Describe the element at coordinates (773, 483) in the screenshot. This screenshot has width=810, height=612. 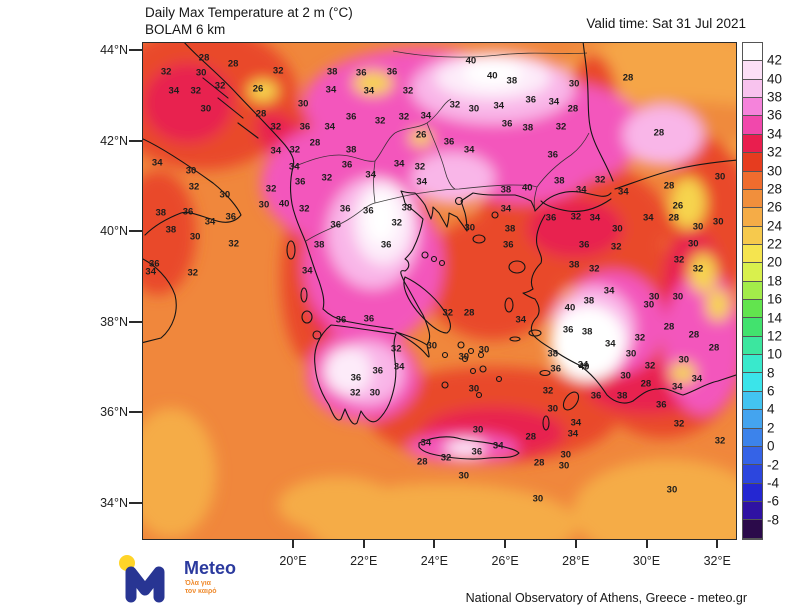
I see `colorbar-level-label: -4` at that location.